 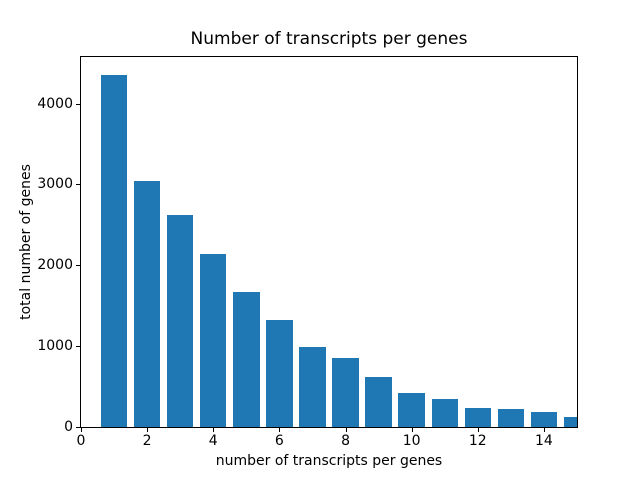 I want to click on bar-x15, so click(x=570, y=421).